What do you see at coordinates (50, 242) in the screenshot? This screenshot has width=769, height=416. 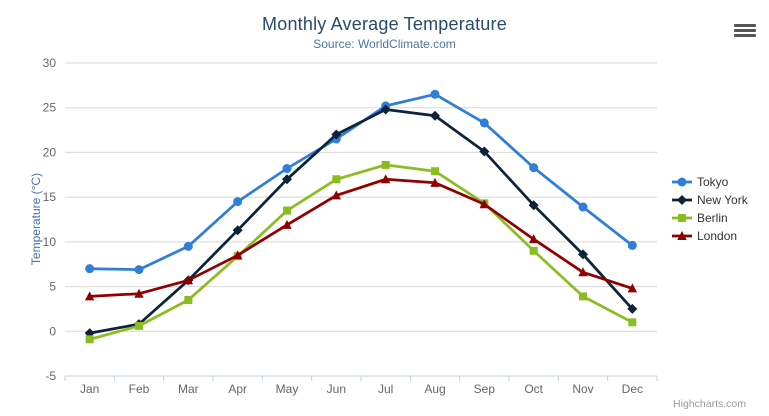 I see `y-axis-label: 10` at bounding box center [50, 242].